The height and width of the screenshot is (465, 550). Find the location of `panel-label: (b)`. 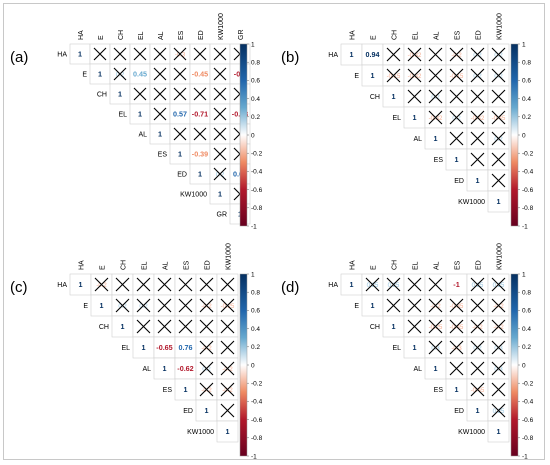

panel-label: (b) is located at coordinates (290, 57).